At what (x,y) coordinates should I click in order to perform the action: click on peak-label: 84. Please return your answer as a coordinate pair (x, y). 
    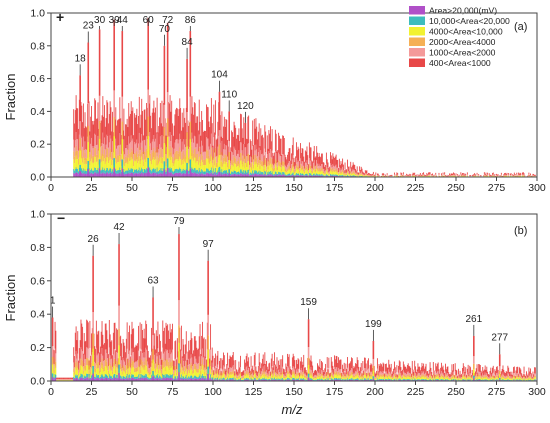
    Looking at the image, I should click on (188, 42).